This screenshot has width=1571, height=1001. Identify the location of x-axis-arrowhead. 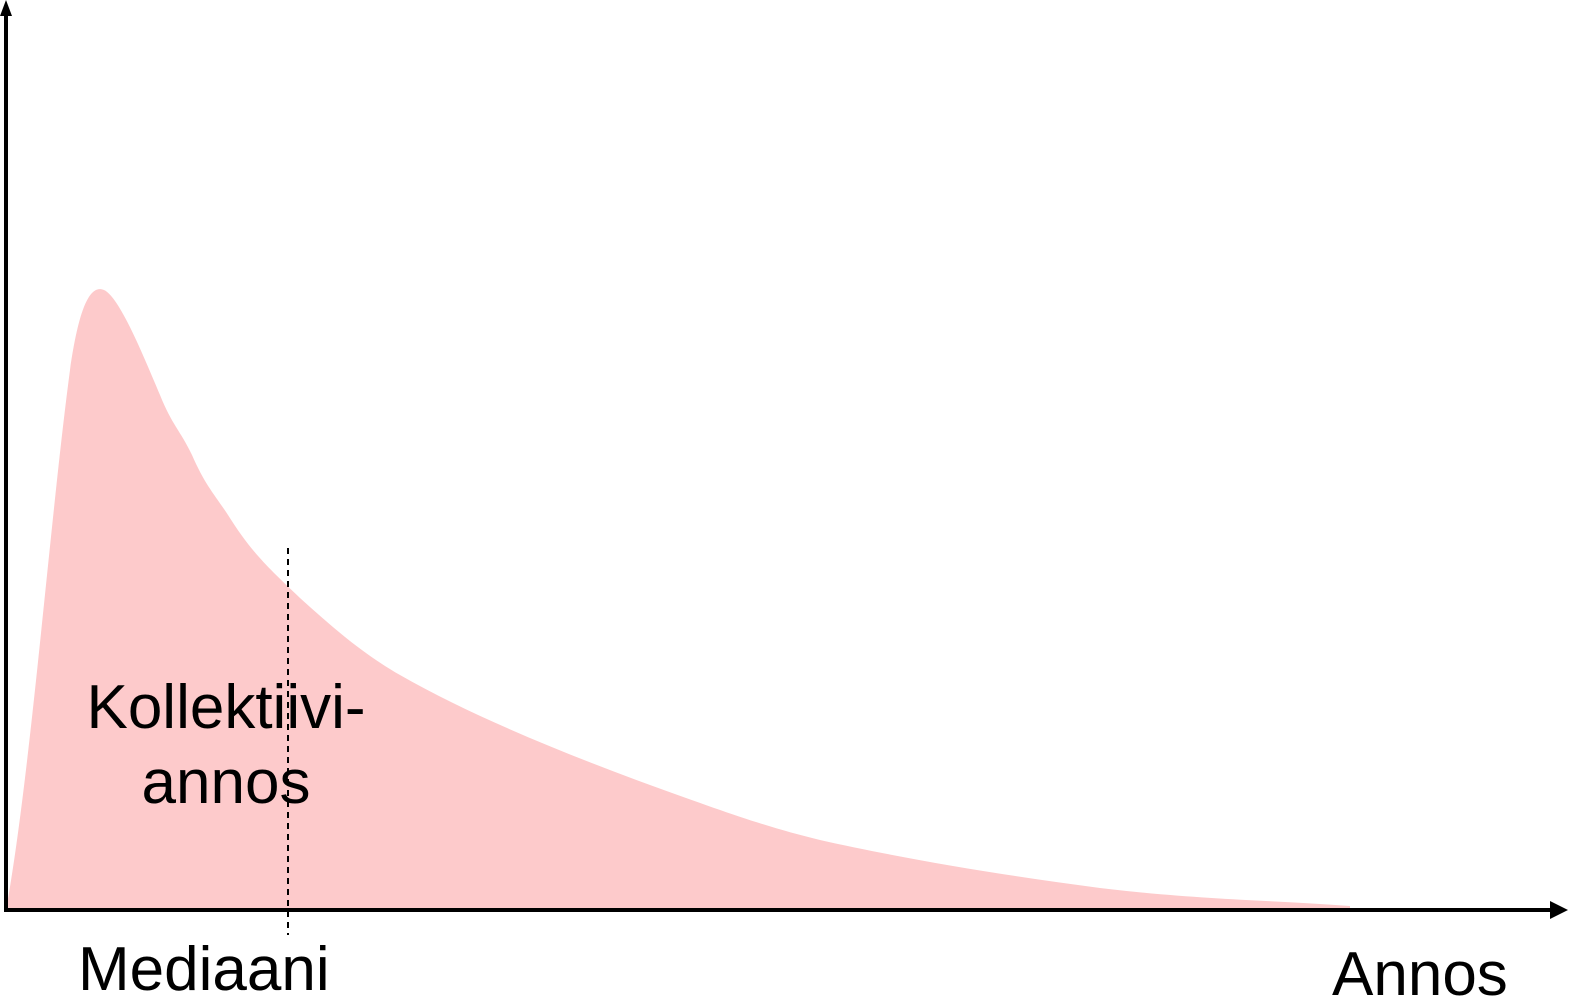
(1559, 910).